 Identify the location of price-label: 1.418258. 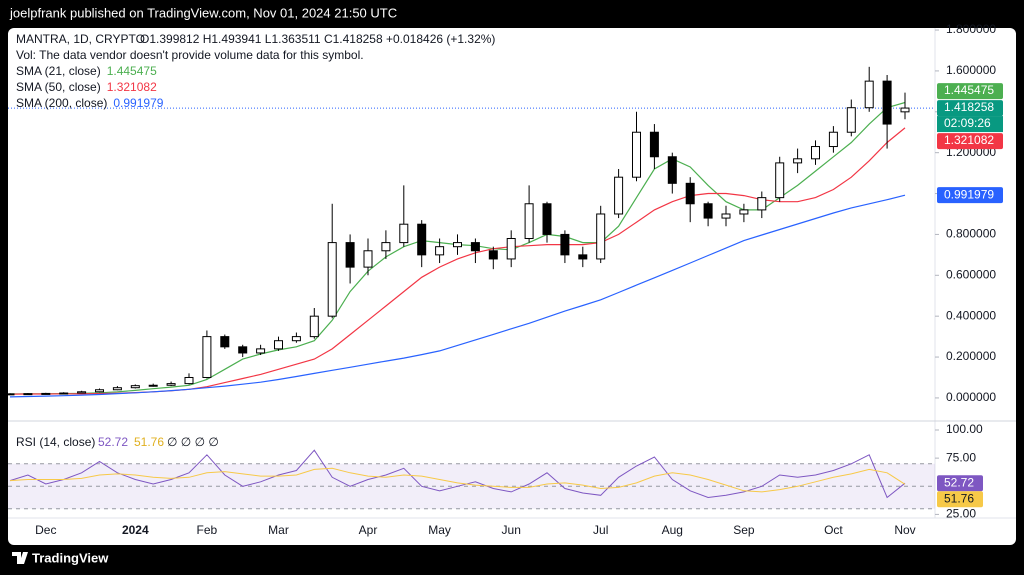
(969, 107).